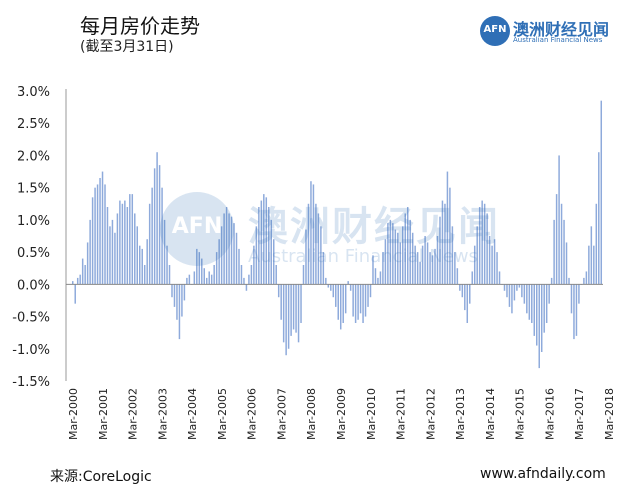 The height and width of the screenshot is (499, 623). I want to click on y-tick-label: 2.5%, so click(33, 124).